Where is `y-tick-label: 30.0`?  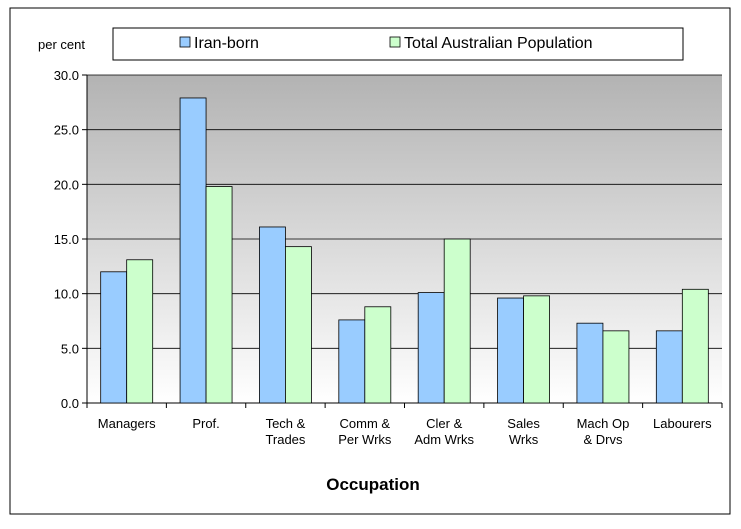 y-tick-label: 30.0 is located at coordinates (66, 75).